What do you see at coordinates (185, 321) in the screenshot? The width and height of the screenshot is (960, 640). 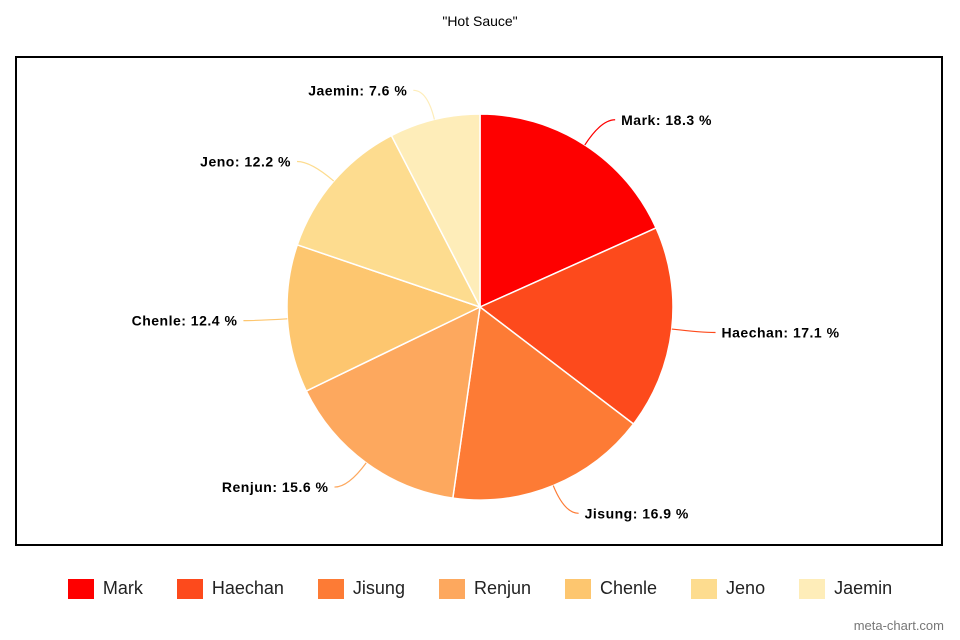 I see `data-label: Chenle: 12.4 %` at bounding box center [185, 321].